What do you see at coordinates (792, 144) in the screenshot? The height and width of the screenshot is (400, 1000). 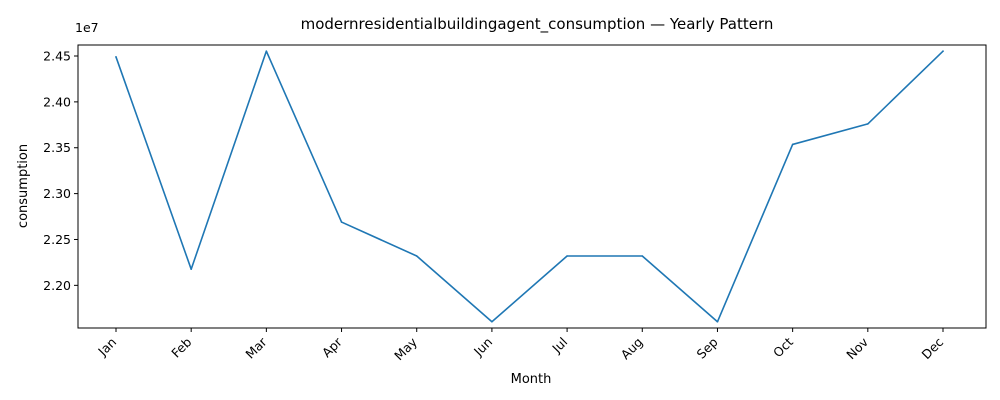 I see `data-point-oct` at bounding box center [792, 144].